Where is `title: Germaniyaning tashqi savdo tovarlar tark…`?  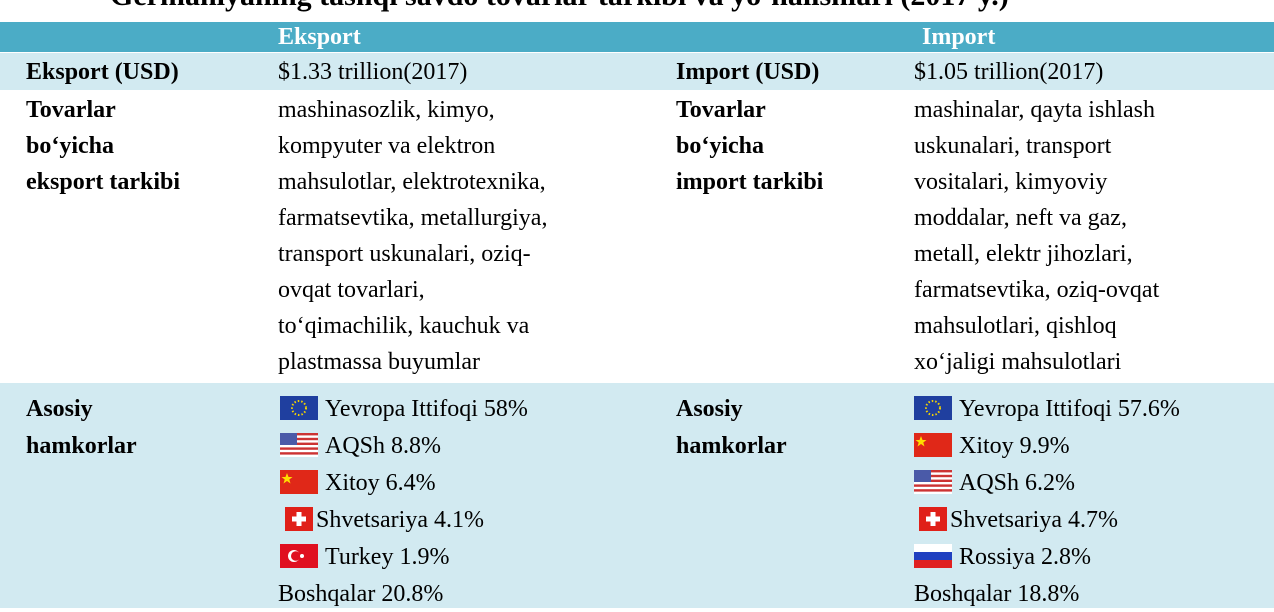
title: Germaniyaning tashqi savdo tovarlar tark… is located at coordinates (559, 7).